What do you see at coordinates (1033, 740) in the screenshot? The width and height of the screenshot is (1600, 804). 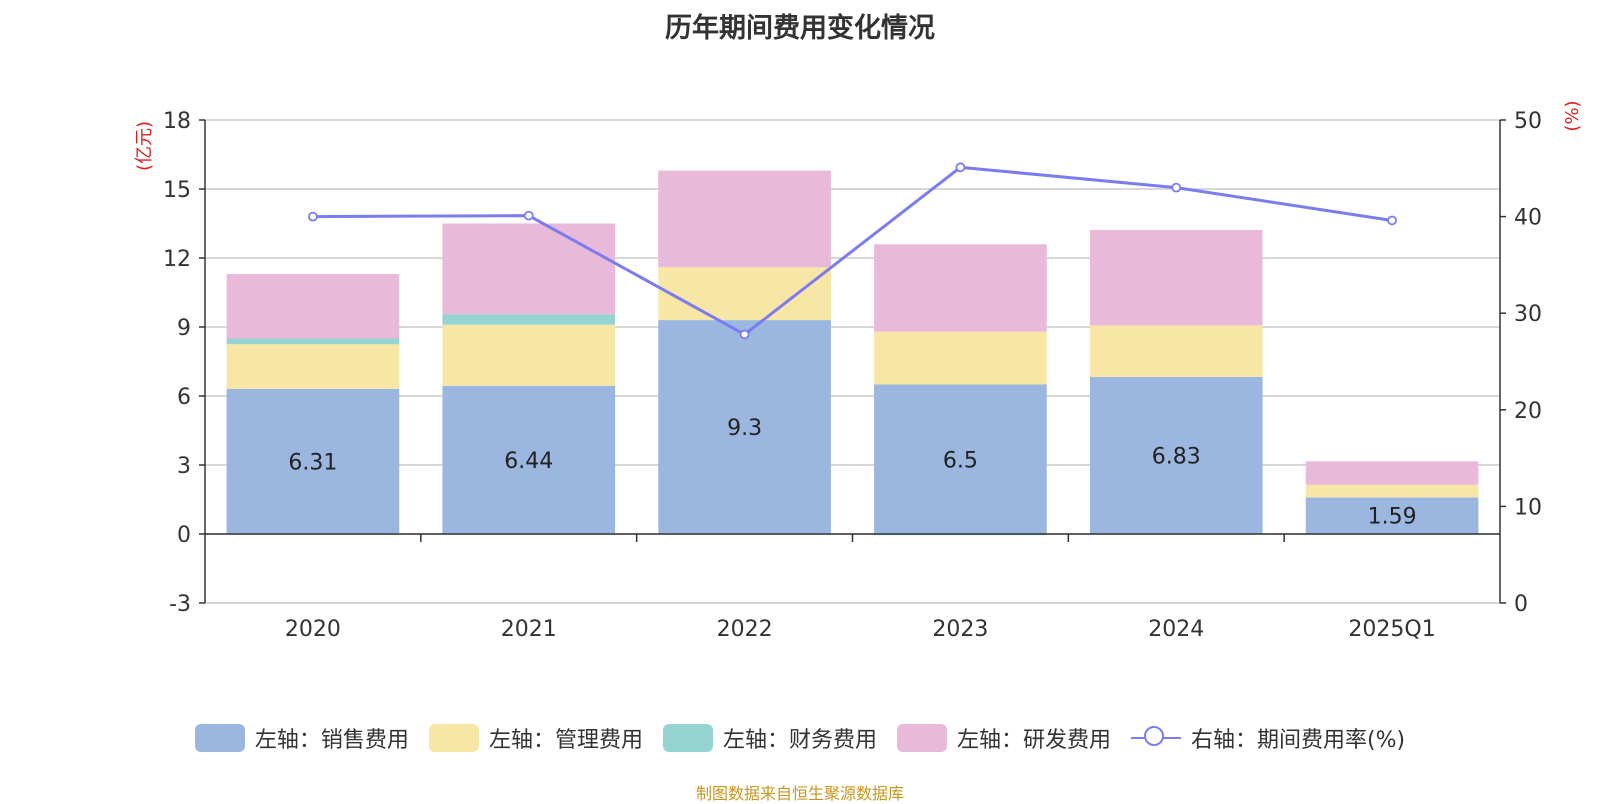 I see `legend-label-rnd: 左轴：研发费用` at bounding box center [1033, 740].